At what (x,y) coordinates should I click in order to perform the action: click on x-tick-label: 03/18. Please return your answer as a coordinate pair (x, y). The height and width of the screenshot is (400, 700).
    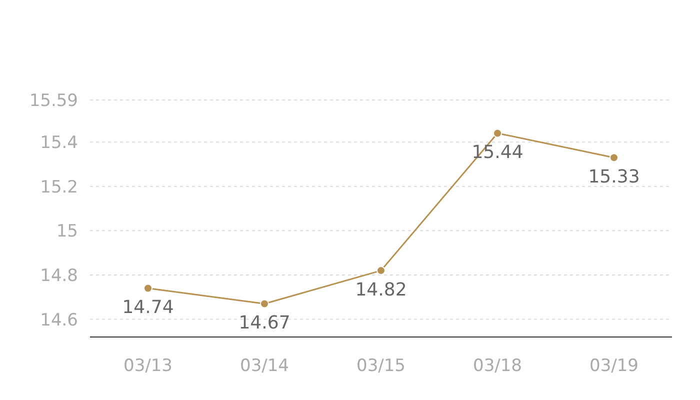
    Looking at the image, I should click on (497, 366).